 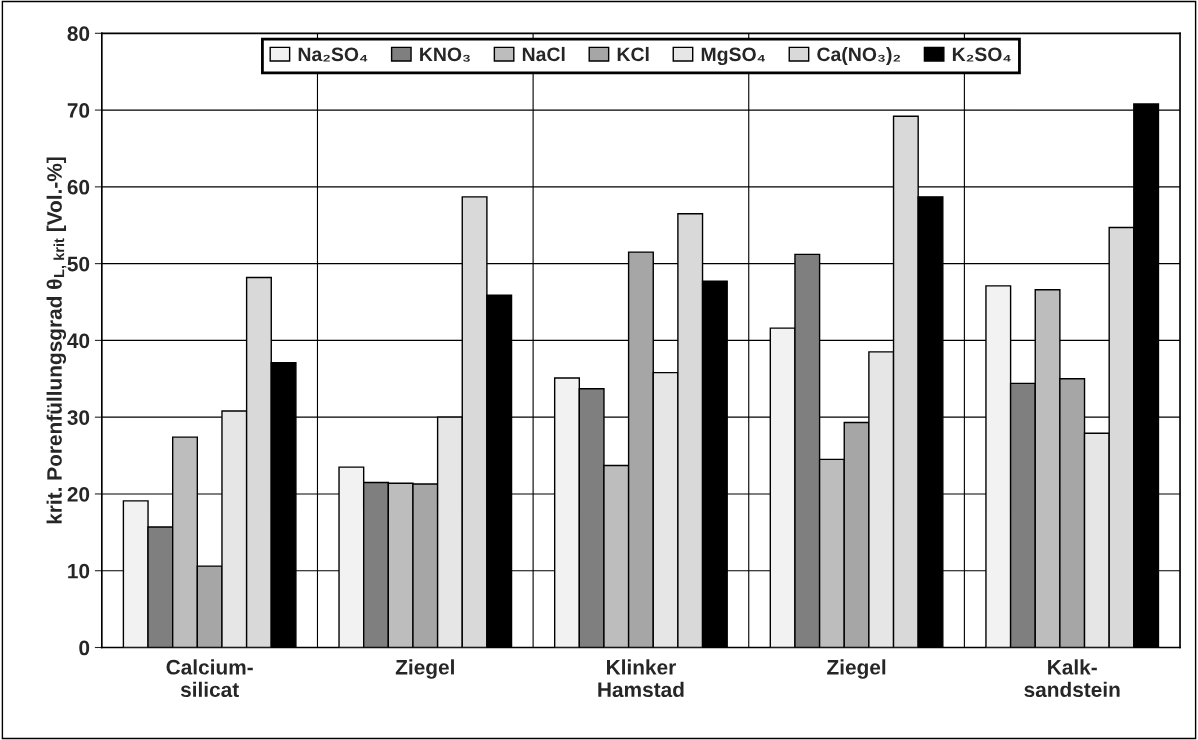 I want to click on legend-label: K₂SO₄, so click(x=981, y=54).